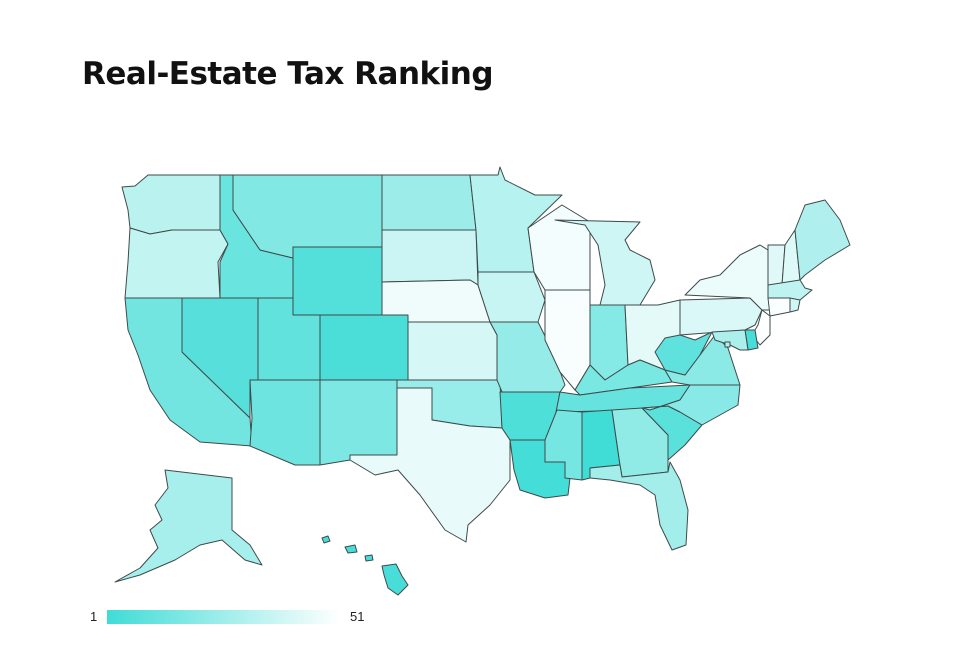 The height and width of the screenshot is (651, 959). What do you see at coordinates (795, 305) in the screenshot?
I see `state-rhode-island` at bounding box center [795, 305].